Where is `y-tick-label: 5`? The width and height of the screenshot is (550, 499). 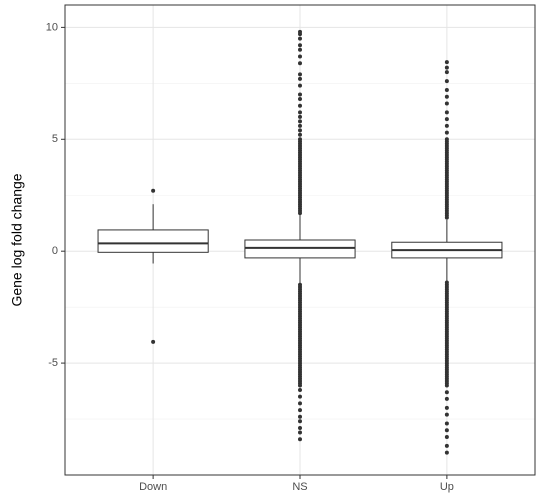
y-tick-label: 5 is located at coordinates (55, 139).